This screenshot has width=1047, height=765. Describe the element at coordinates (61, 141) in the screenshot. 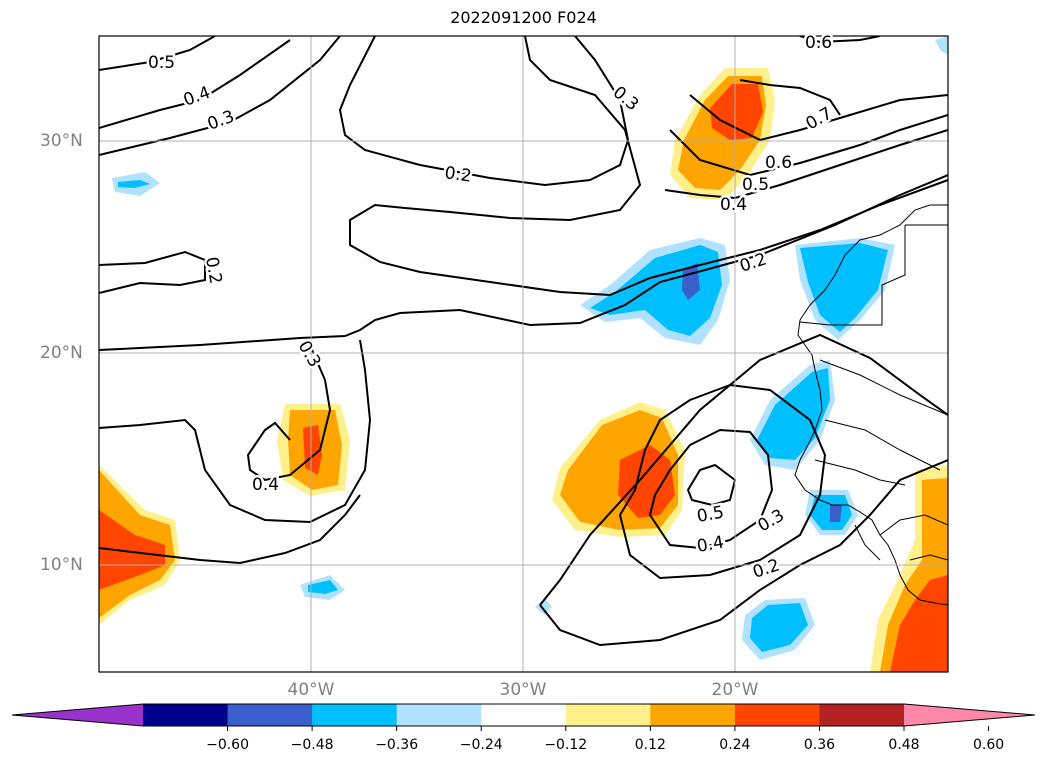

I see `lat-label-30n: 30°N` at that location.